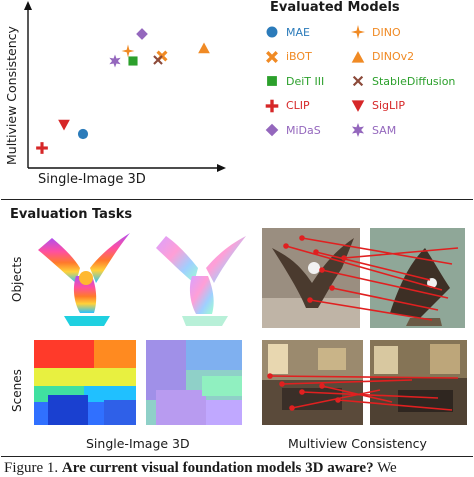  I want to click on legend-item-ibot: iBOT, so click(288, 57).